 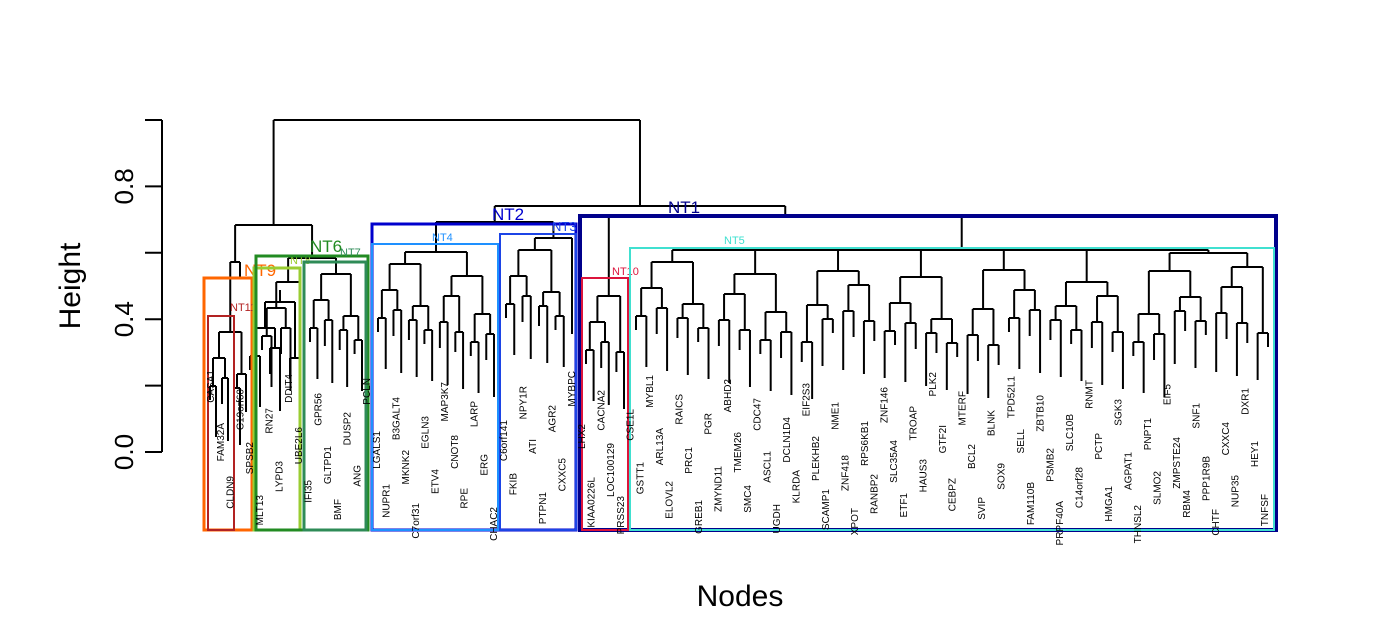 What do you see at coordinates (923, 476) in the screenshot?
I see `leaf-label-73: HAUS3` at bounding box center [923, 476].